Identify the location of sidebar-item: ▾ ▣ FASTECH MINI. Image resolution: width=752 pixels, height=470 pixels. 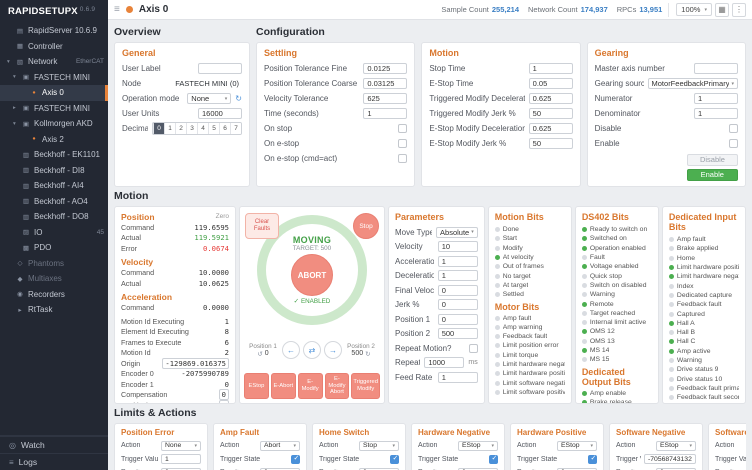
(54, 78).